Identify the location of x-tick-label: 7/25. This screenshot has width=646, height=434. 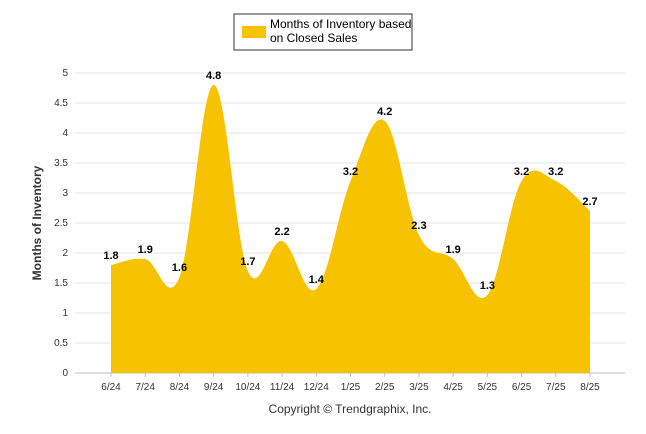
(556, 387).